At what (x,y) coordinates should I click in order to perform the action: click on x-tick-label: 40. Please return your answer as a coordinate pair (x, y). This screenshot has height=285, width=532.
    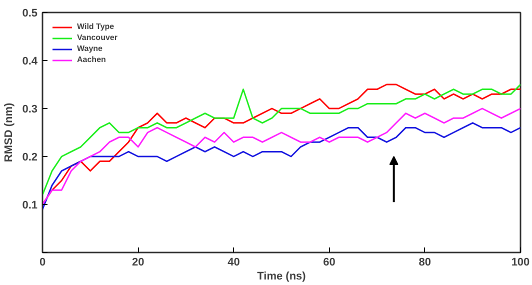
    Looking at the image, I should click on (234, 262).